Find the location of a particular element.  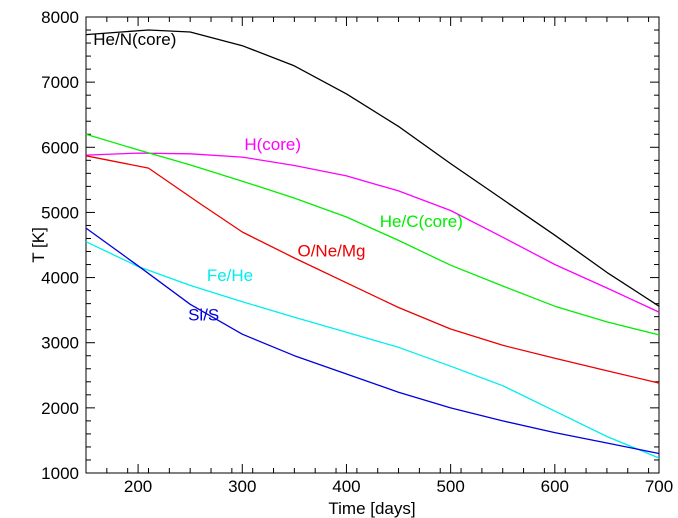

series-label: Fe/He is located at coordinates (230, 275).